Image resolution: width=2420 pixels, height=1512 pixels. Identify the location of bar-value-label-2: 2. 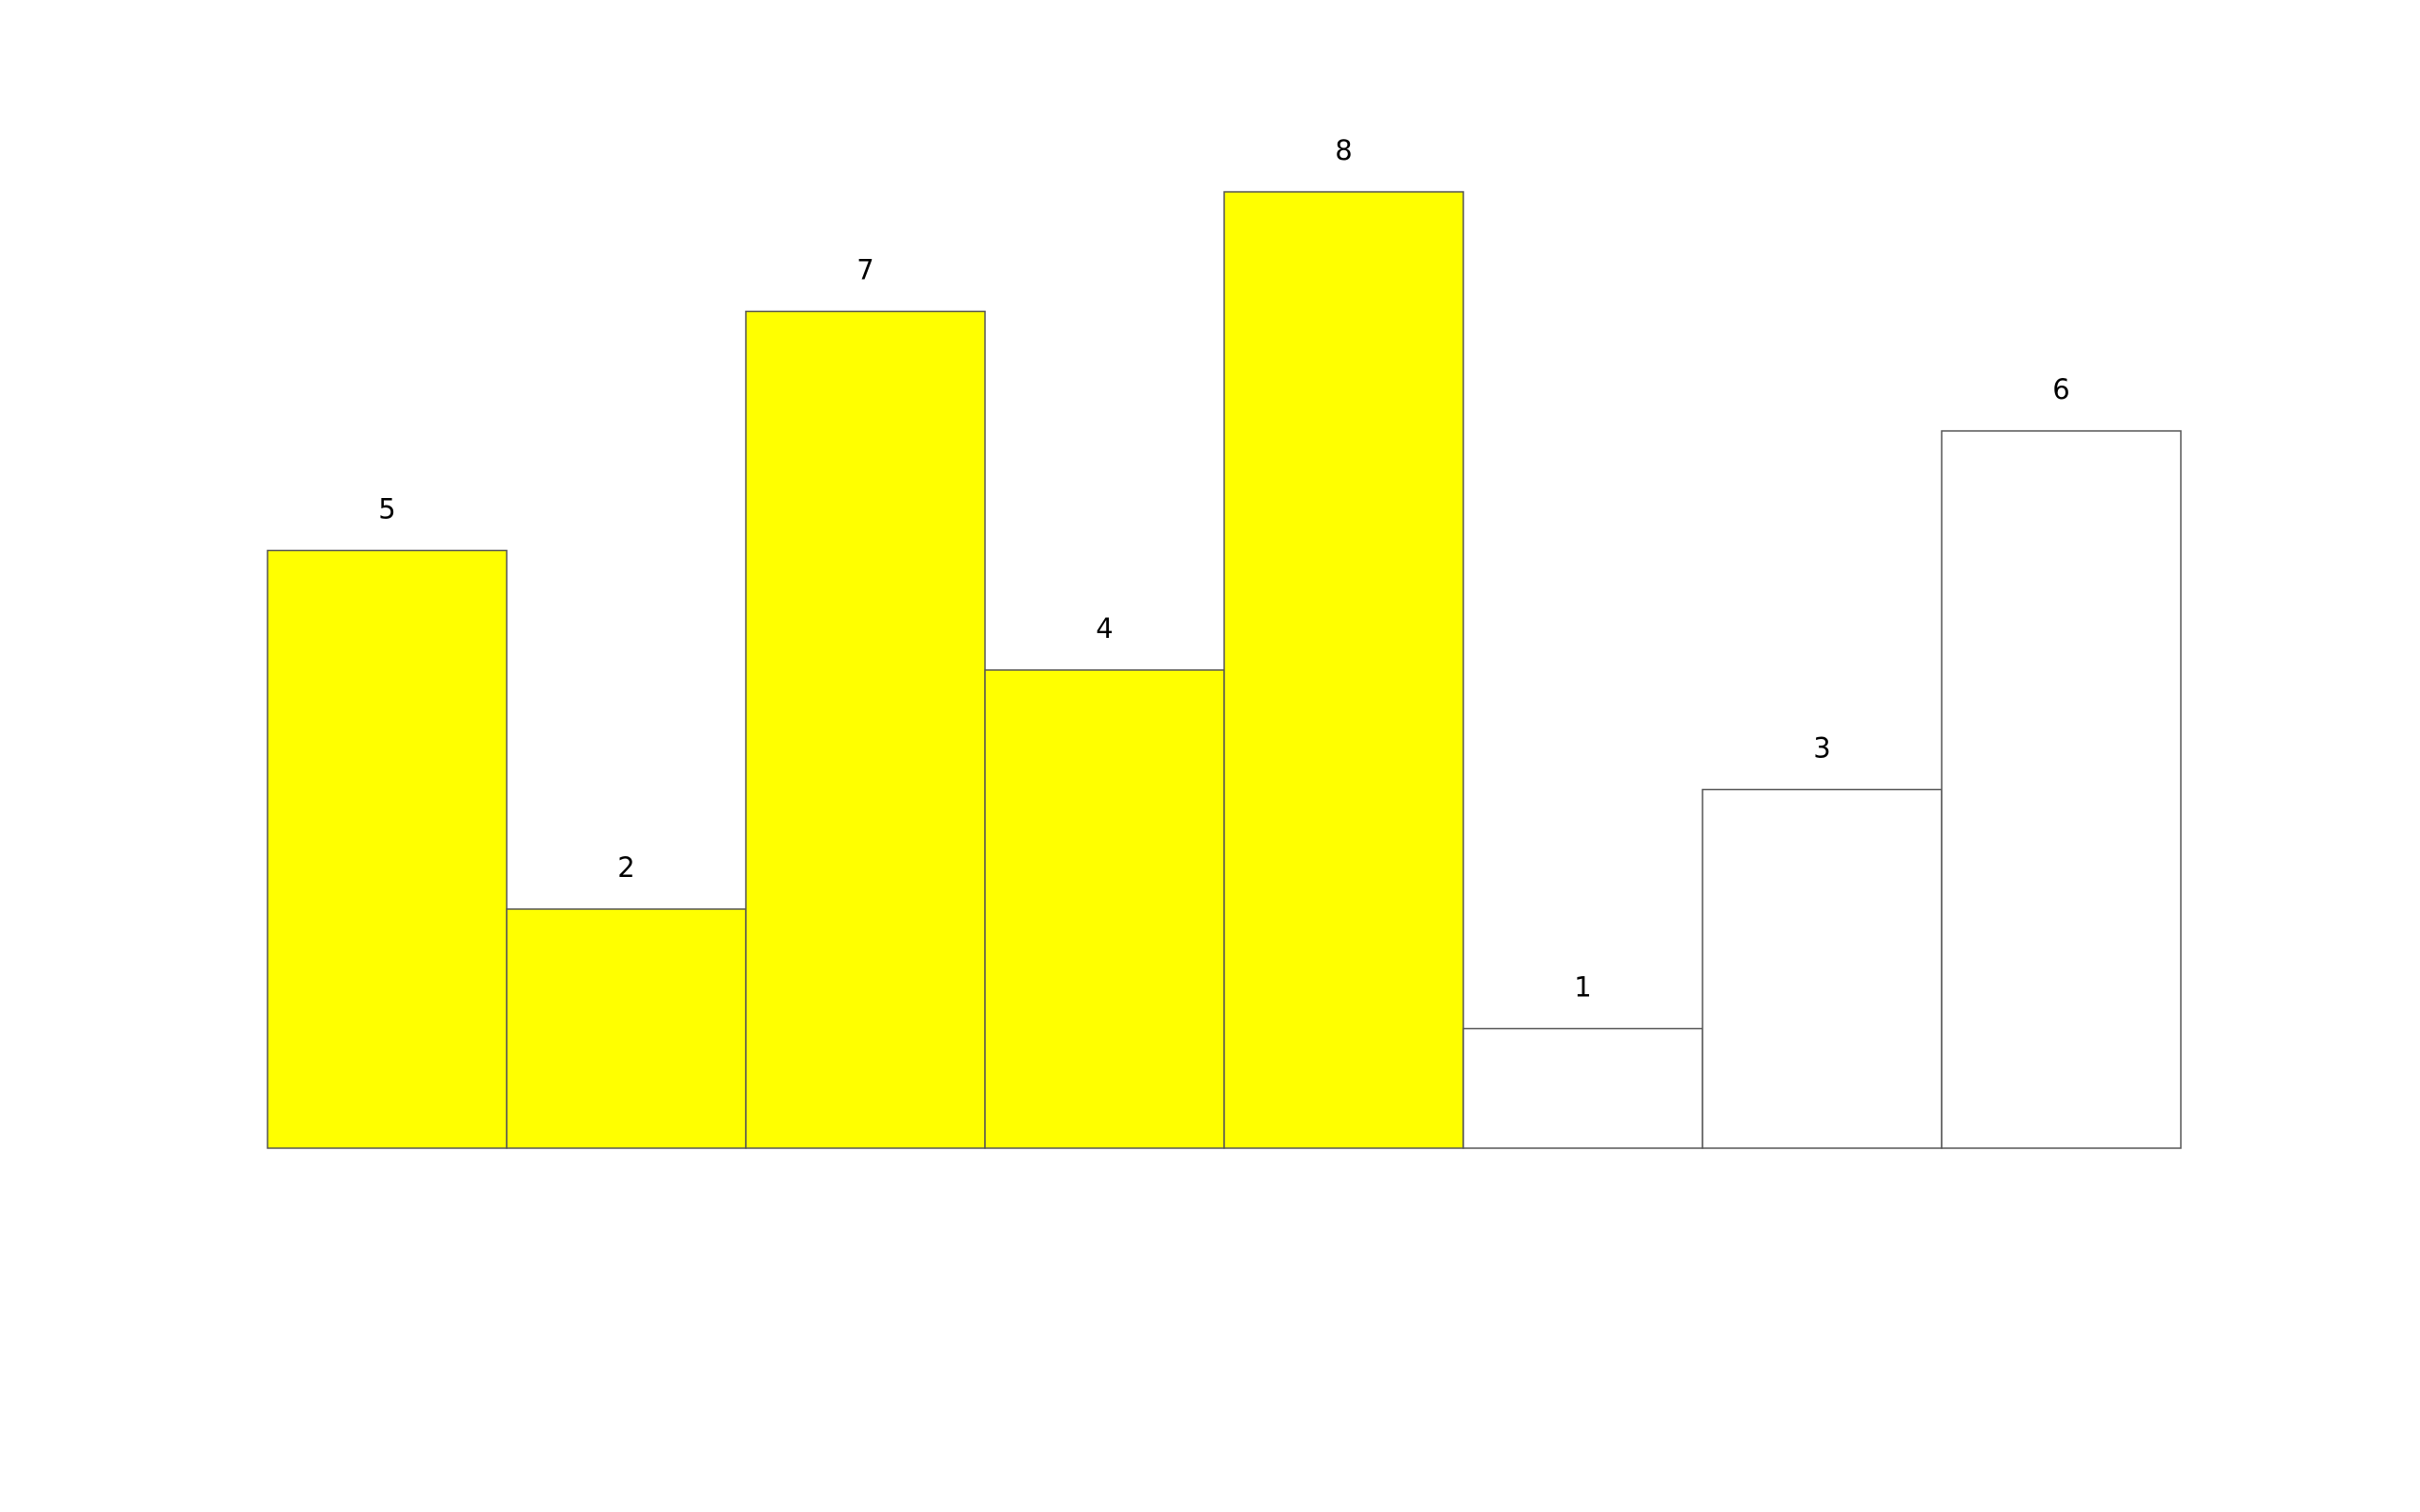
(625, 867).